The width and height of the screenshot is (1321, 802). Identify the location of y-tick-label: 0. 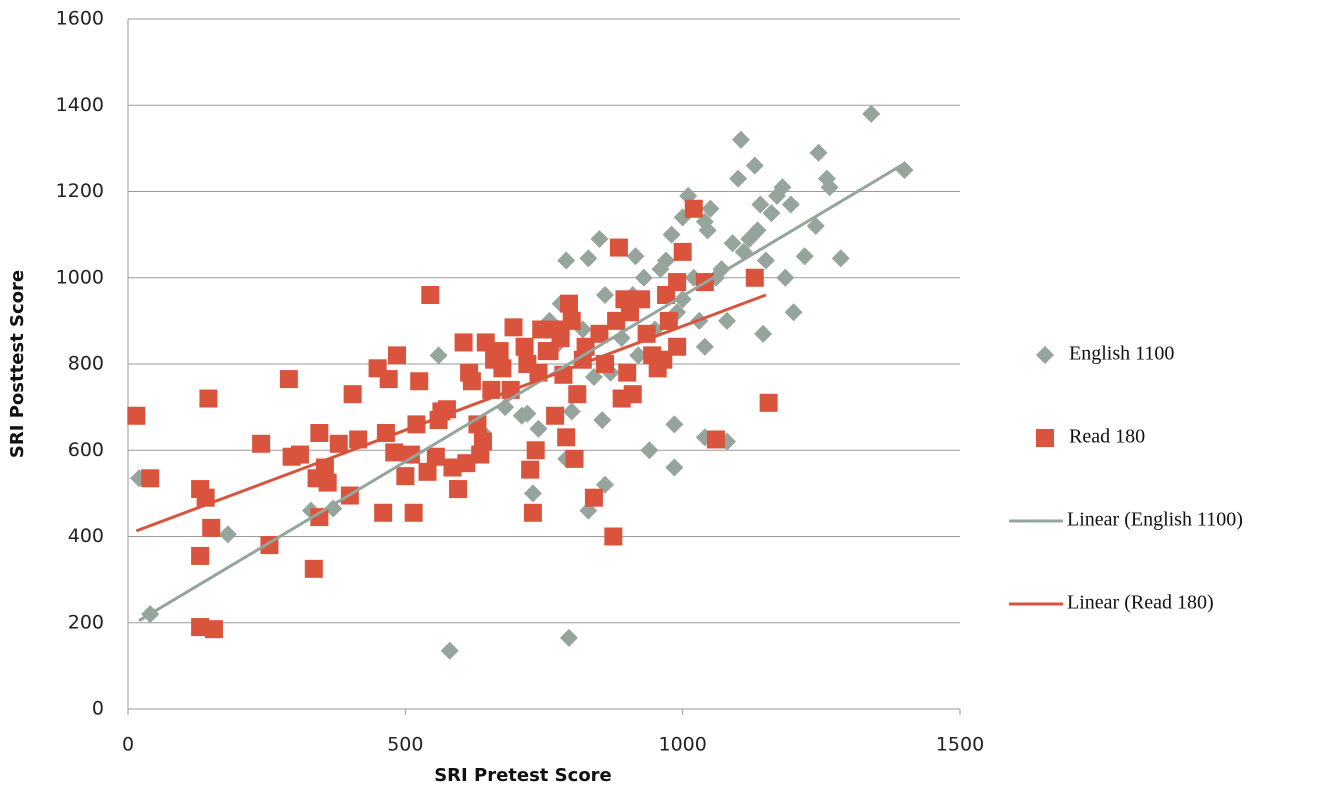
(98, 709).